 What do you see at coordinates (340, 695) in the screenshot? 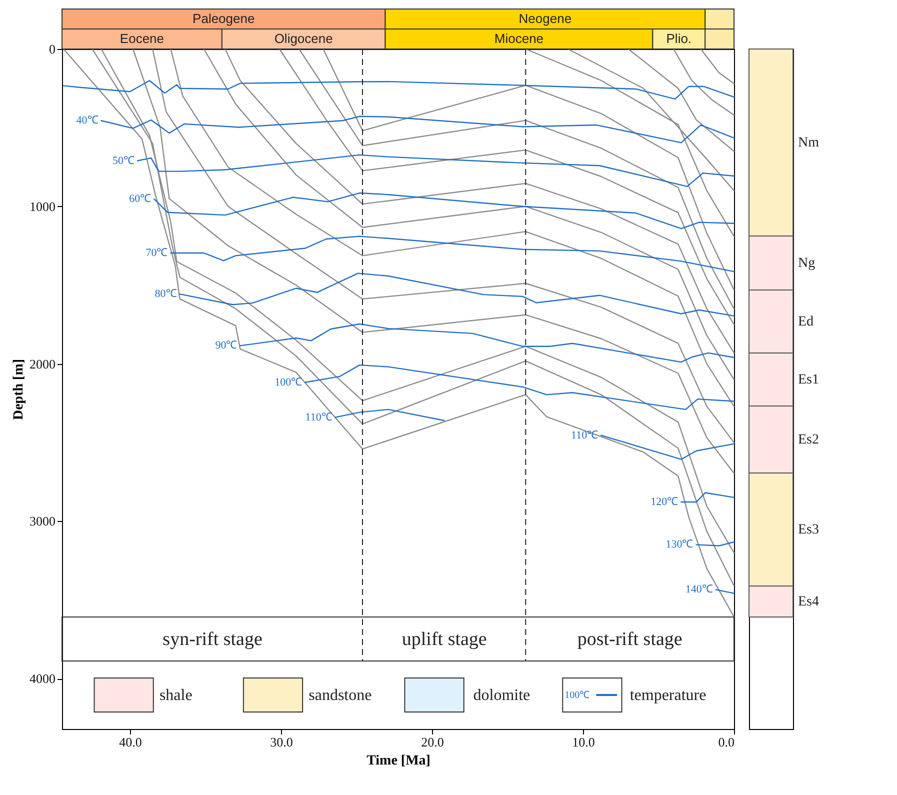
I see `annotation: sandstone` at bounding box center [340, 695].